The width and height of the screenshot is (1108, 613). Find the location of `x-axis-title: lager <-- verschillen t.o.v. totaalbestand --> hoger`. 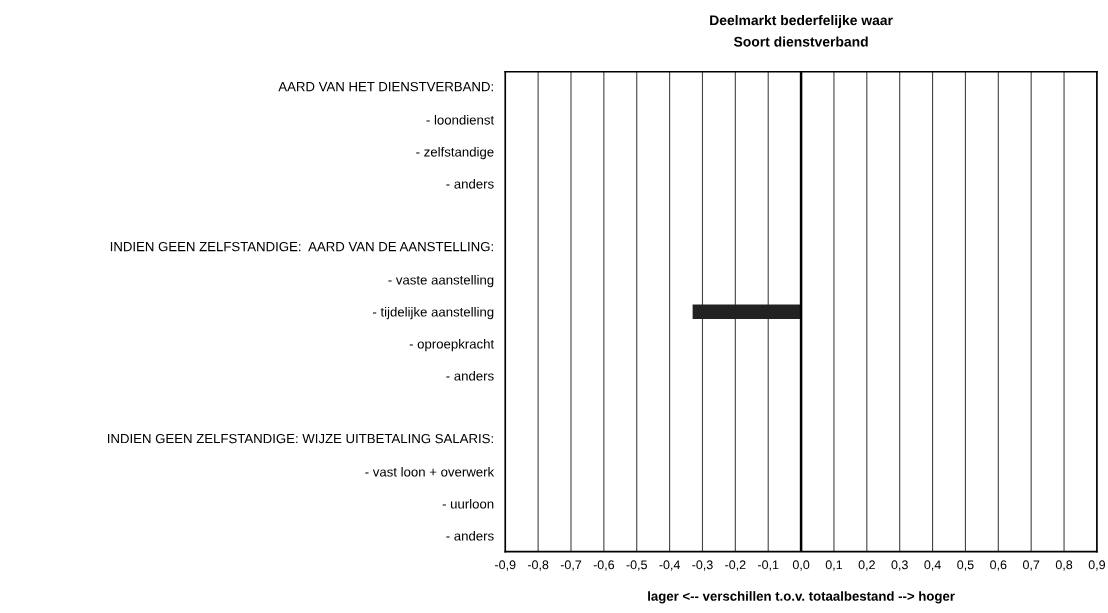

x-axis-title: lager <-- verschillen t.o.v. totaalbestand --> hoger is located at coordinates (801, 597).